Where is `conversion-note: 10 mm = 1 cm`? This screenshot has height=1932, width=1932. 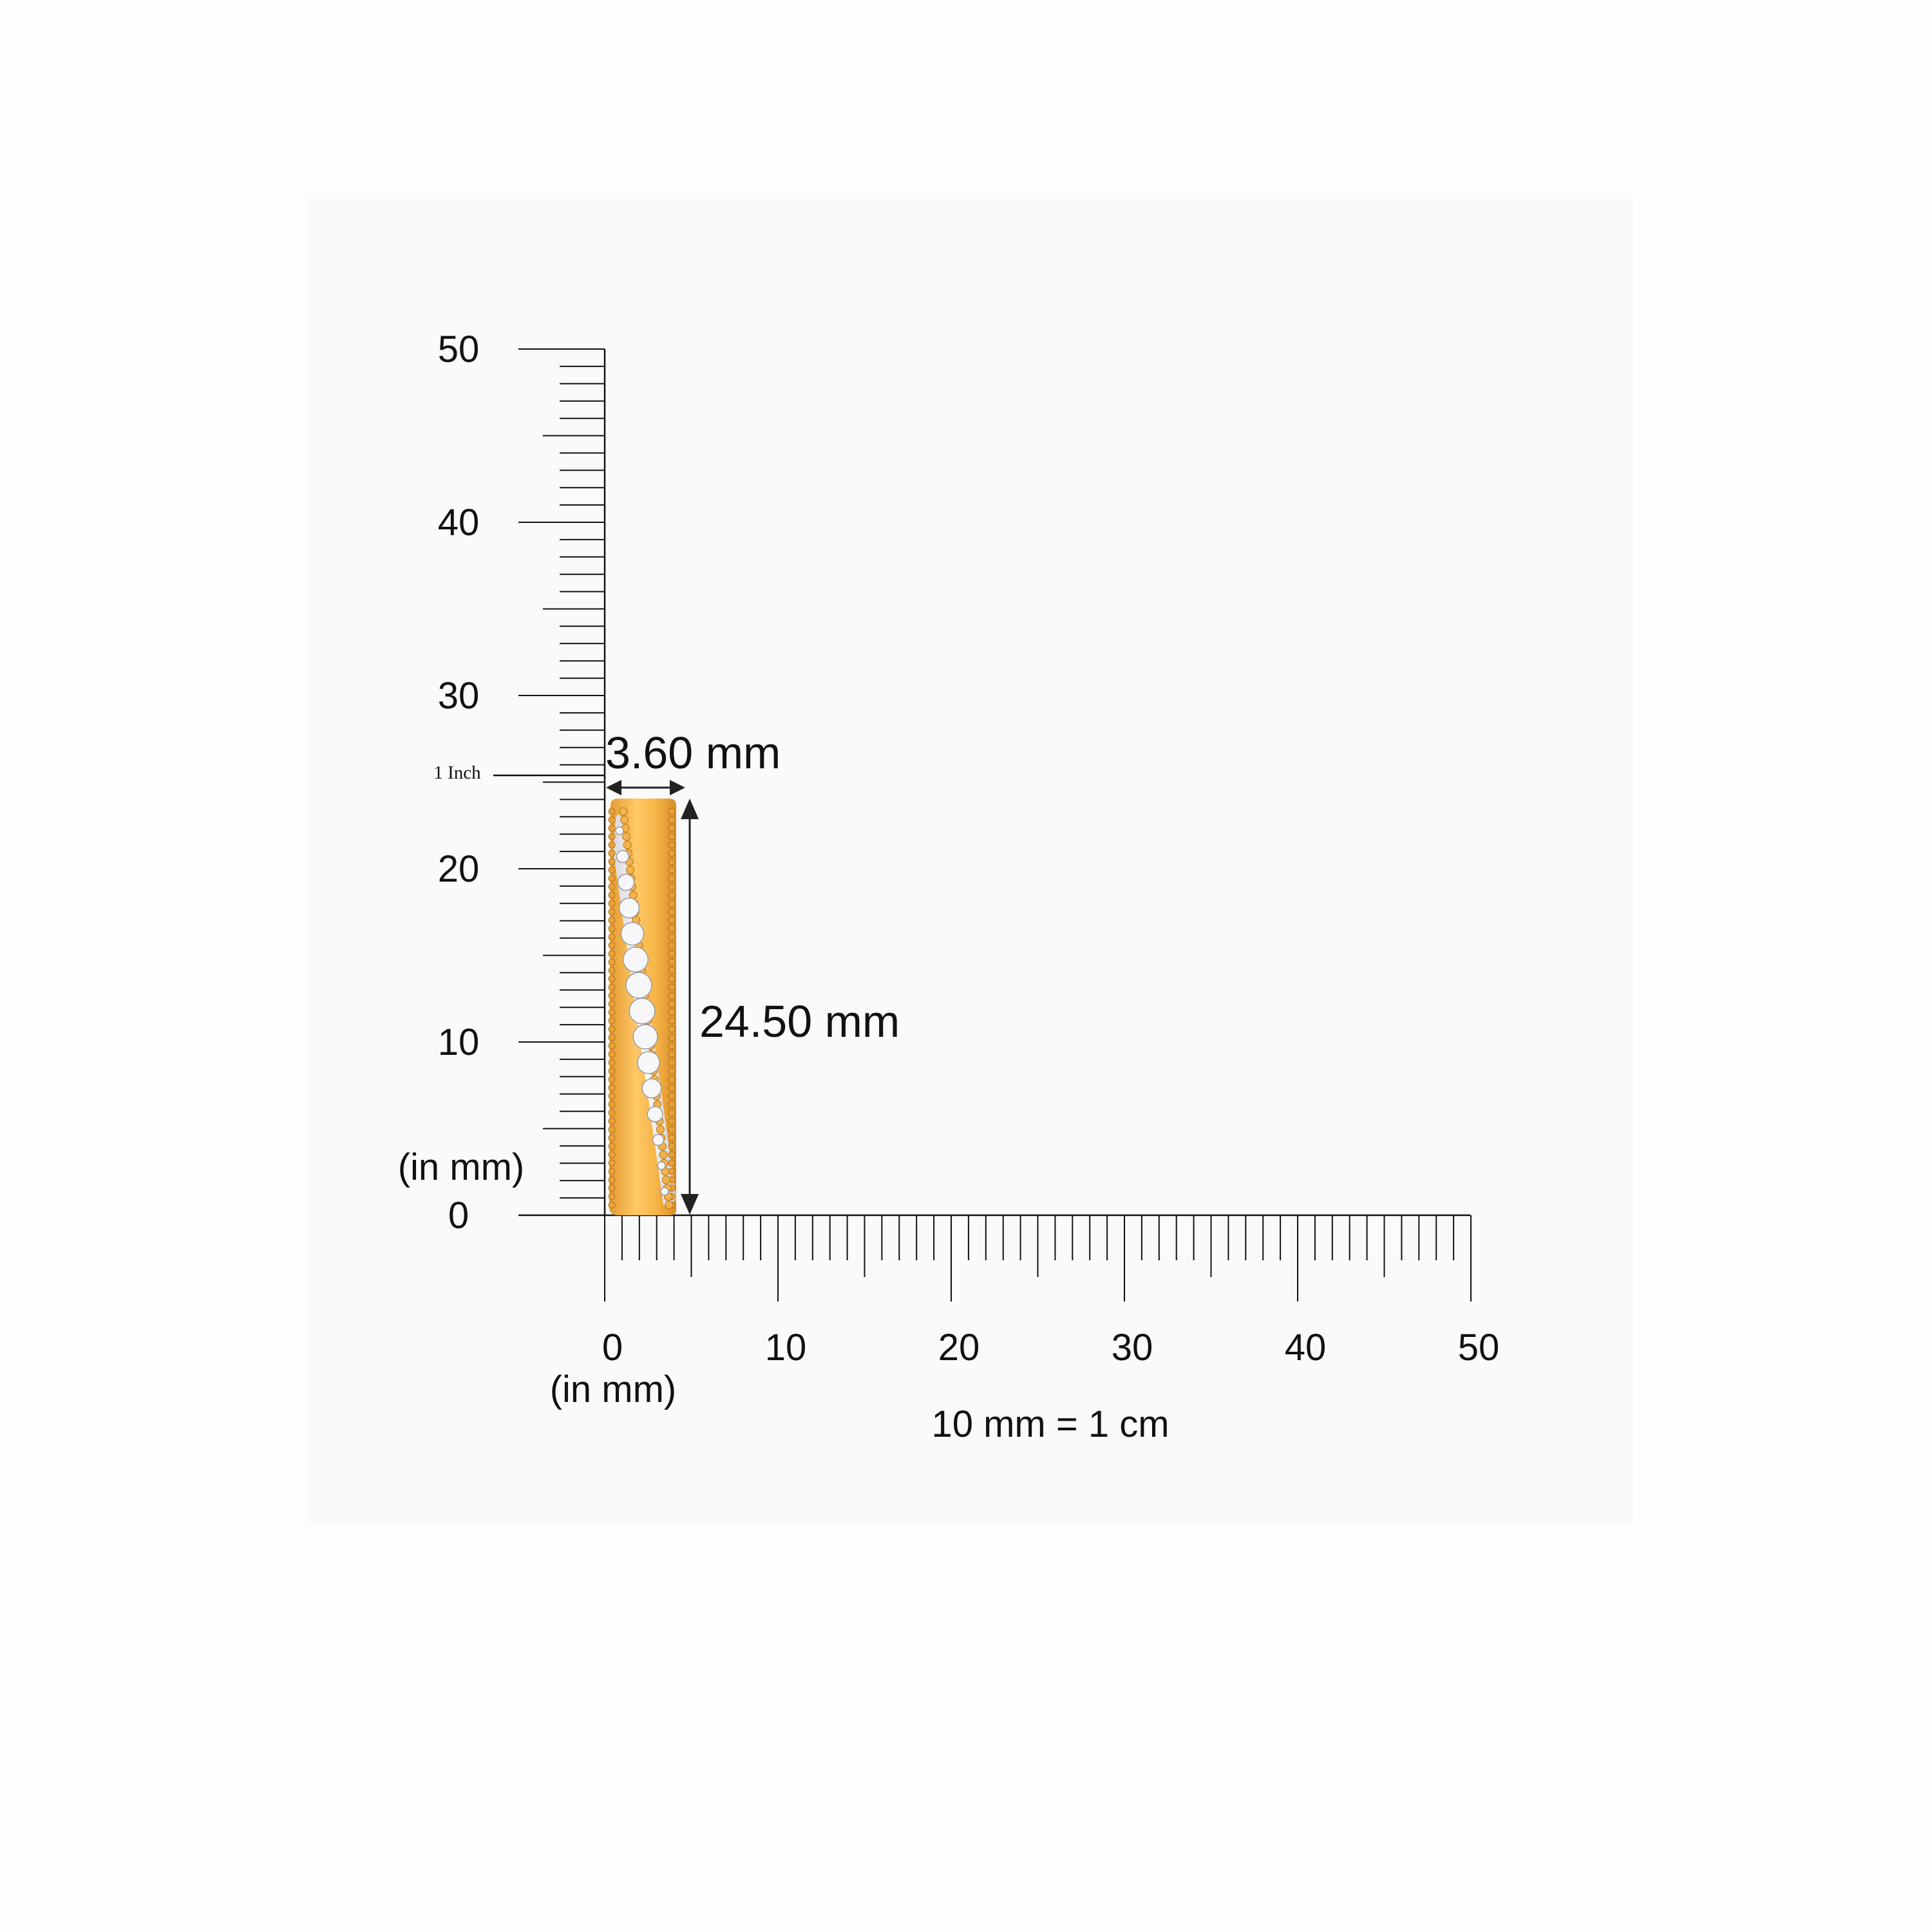
conversion-note: 10 mm = 1 cm is located at coordinates (1050, 1424).